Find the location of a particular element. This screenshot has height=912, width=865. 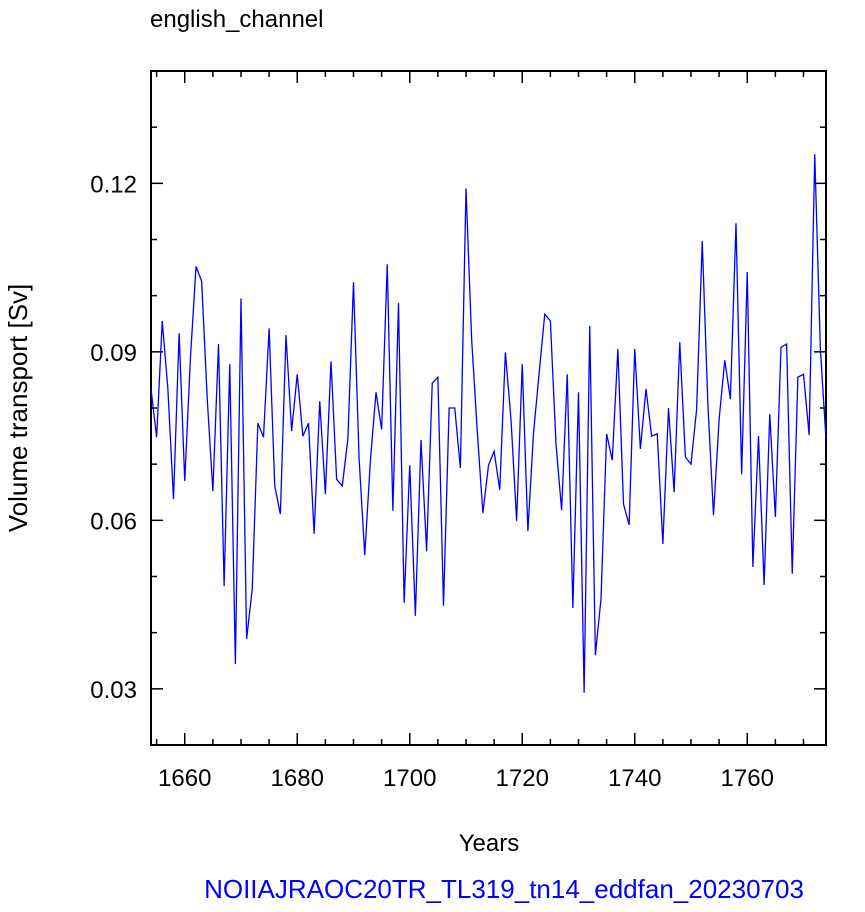

x-tick-label: 1700 is located at coordinates (409, 778).